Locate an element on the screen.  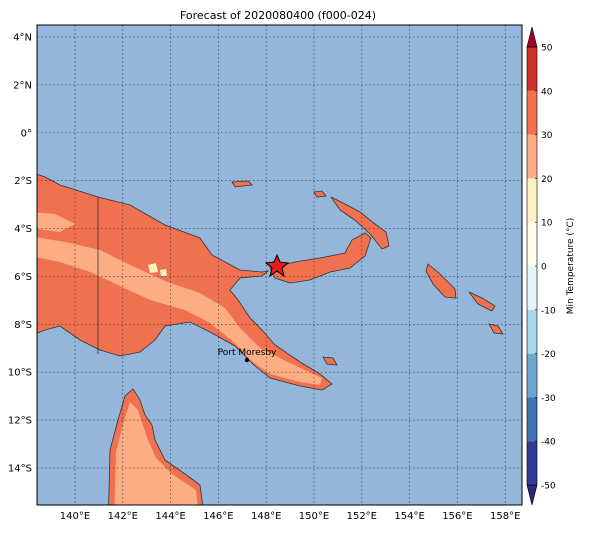
colorbar-tick-label: -20 is located at coordinates (548, 355).